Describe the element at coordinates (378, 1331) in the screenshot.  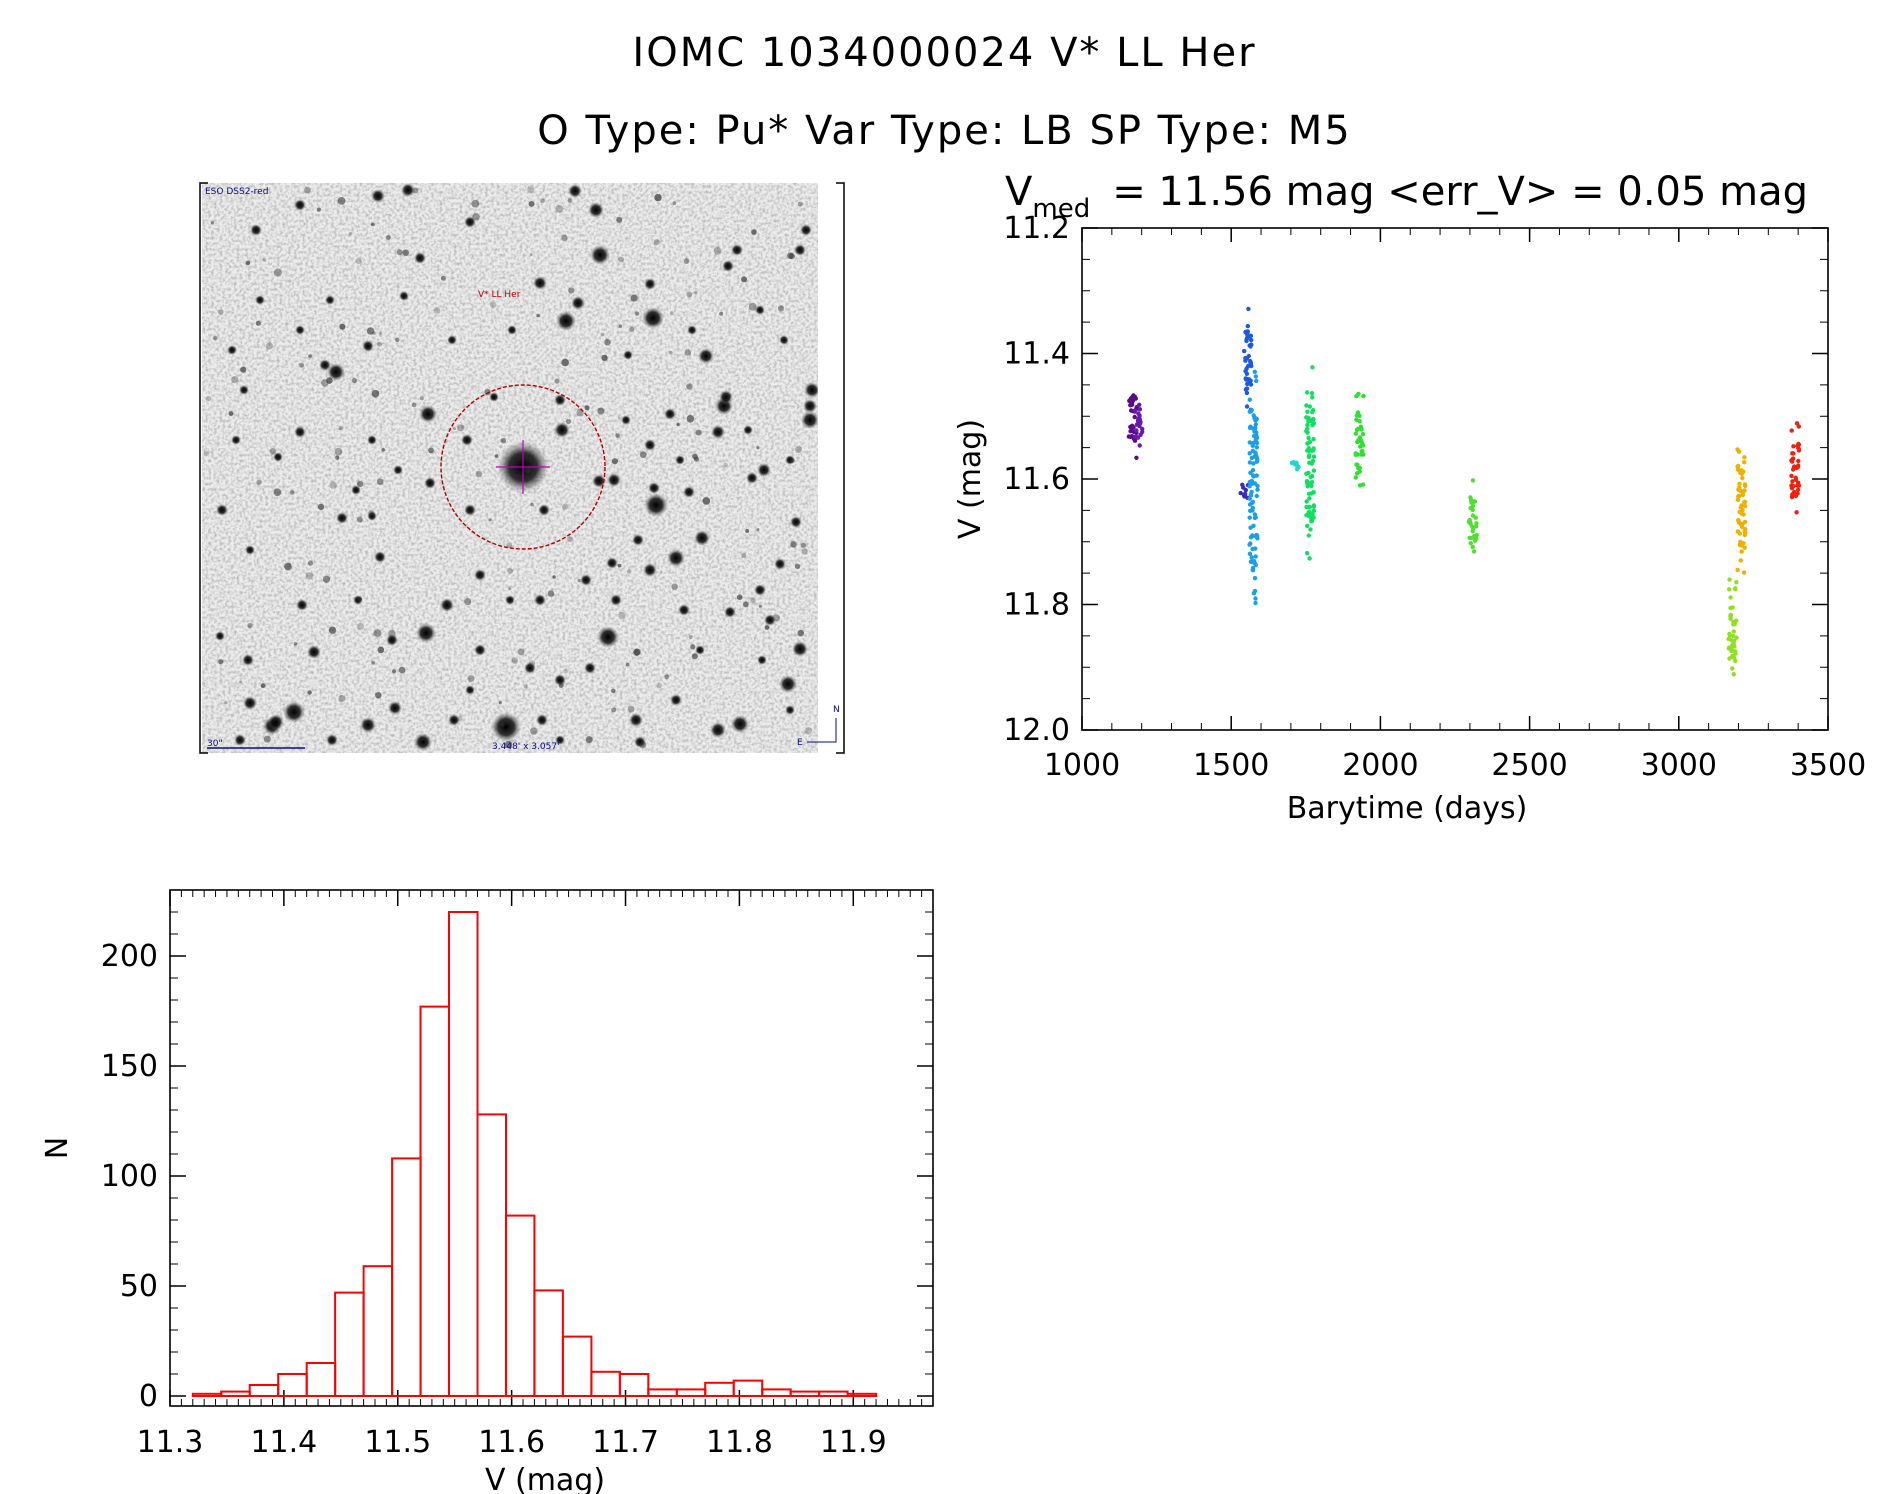
I see `hist-bar` at that location.